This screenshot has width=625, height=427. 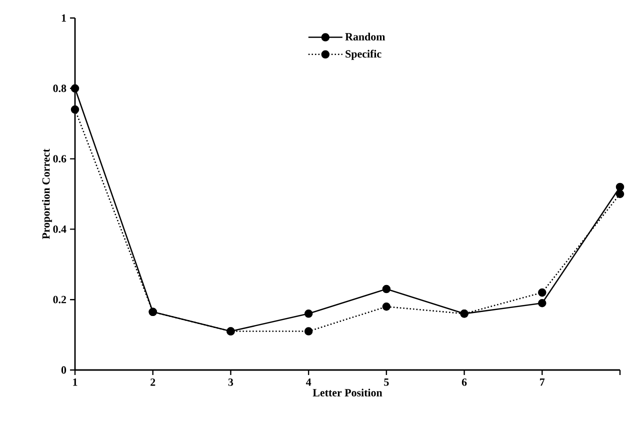 I want to click on x-tick-label: 7, so click(x=542, y=382).